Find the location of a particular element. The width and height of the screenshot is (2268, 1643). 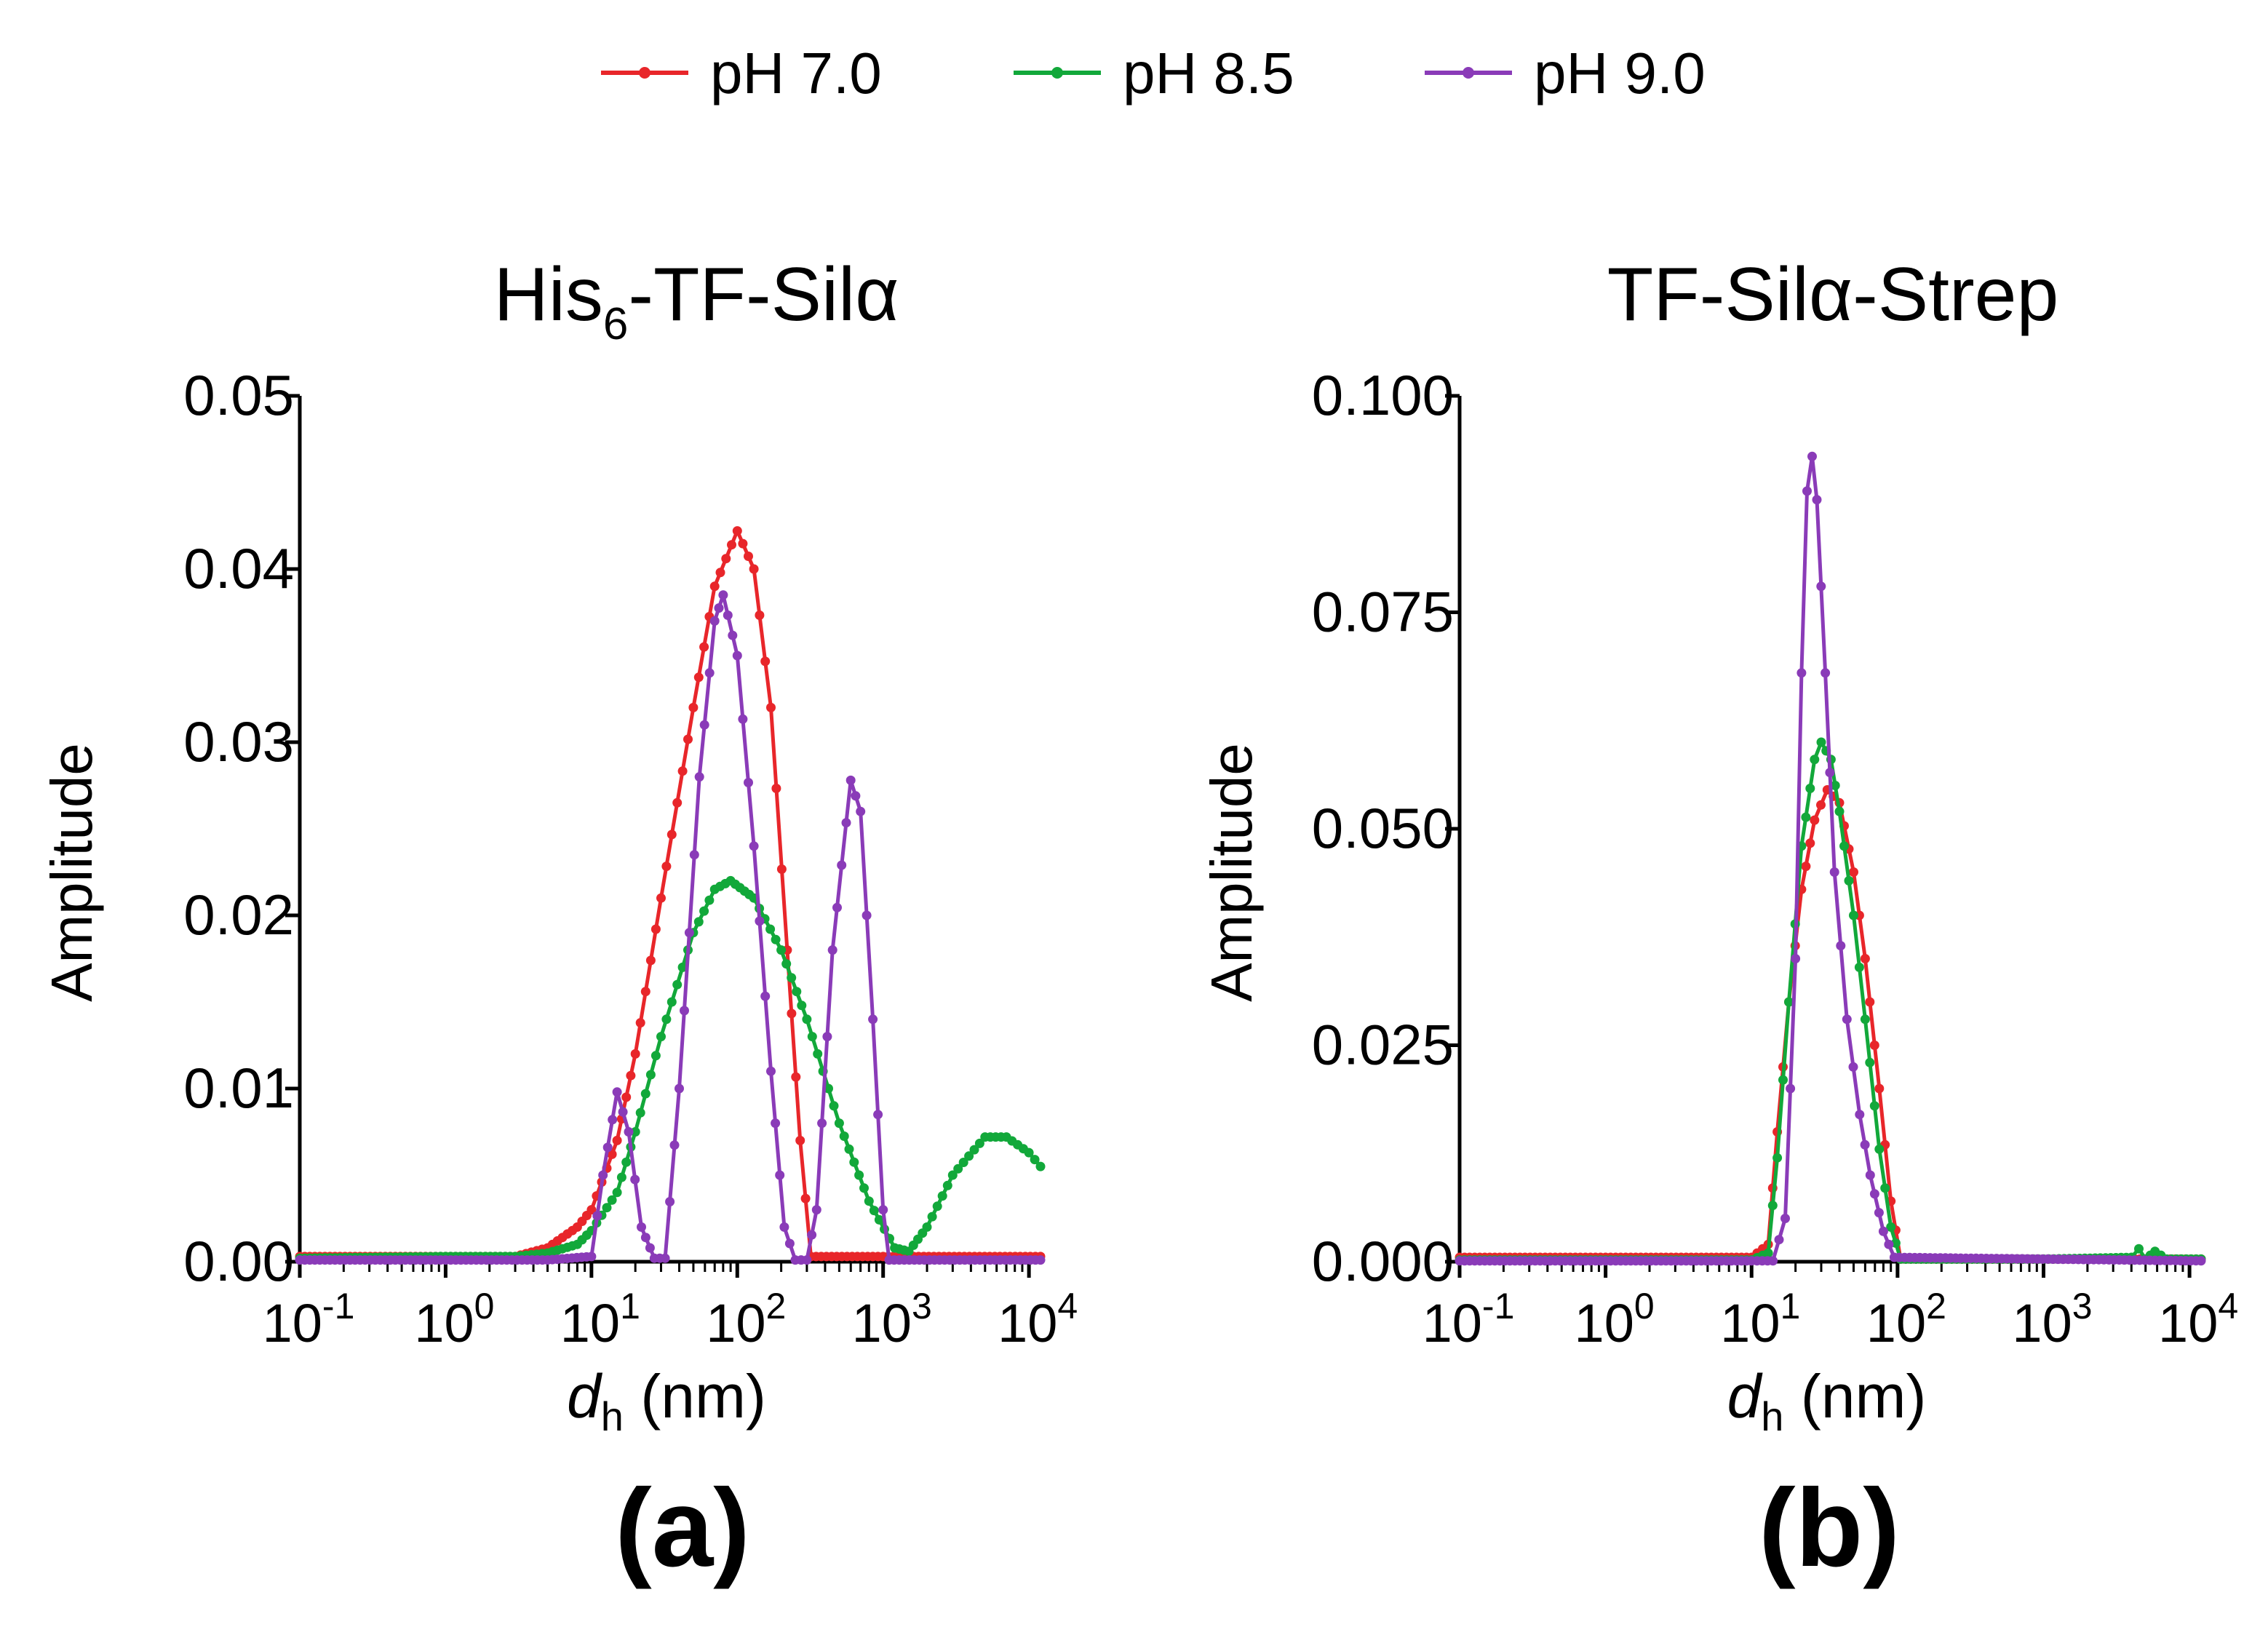

legend-label-2: pH 8.5 is located at coordinates (1208, 74).